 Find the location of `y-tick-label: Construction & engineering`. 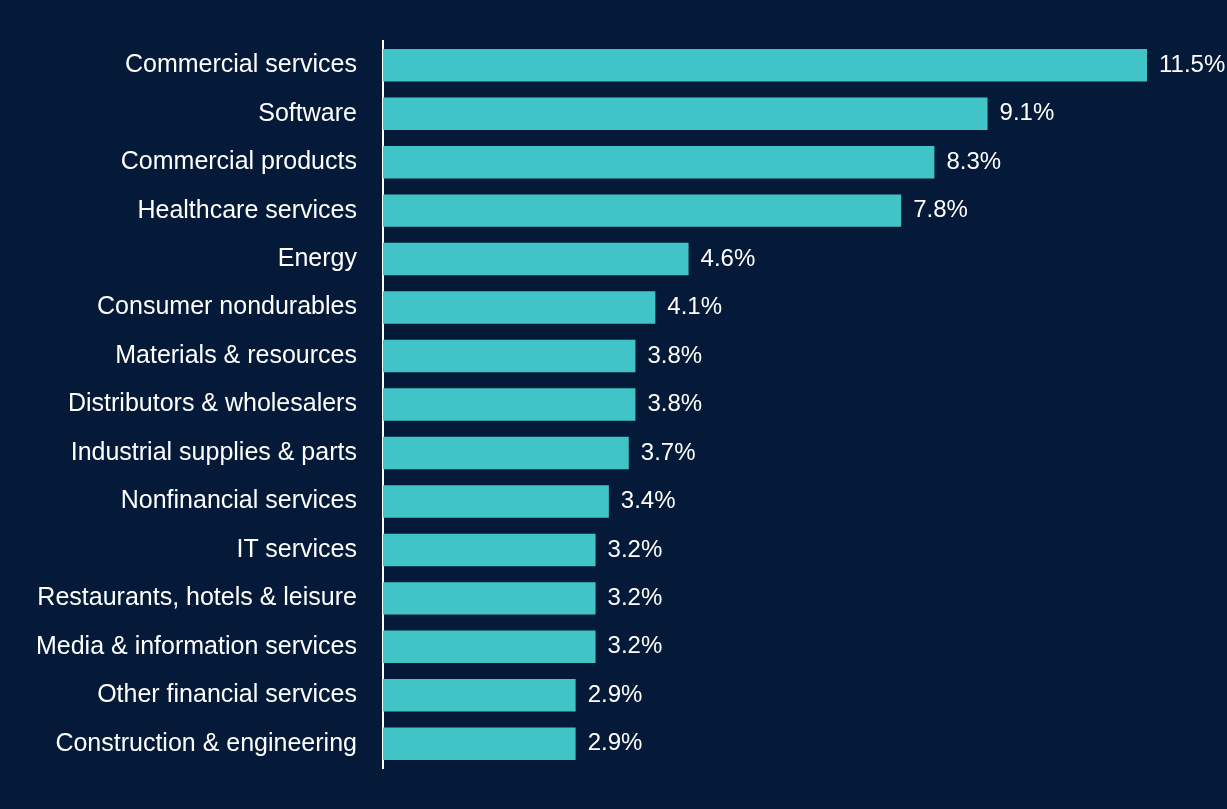

y-tick-label: Construction & engineering is located at coordinates (206, 741).